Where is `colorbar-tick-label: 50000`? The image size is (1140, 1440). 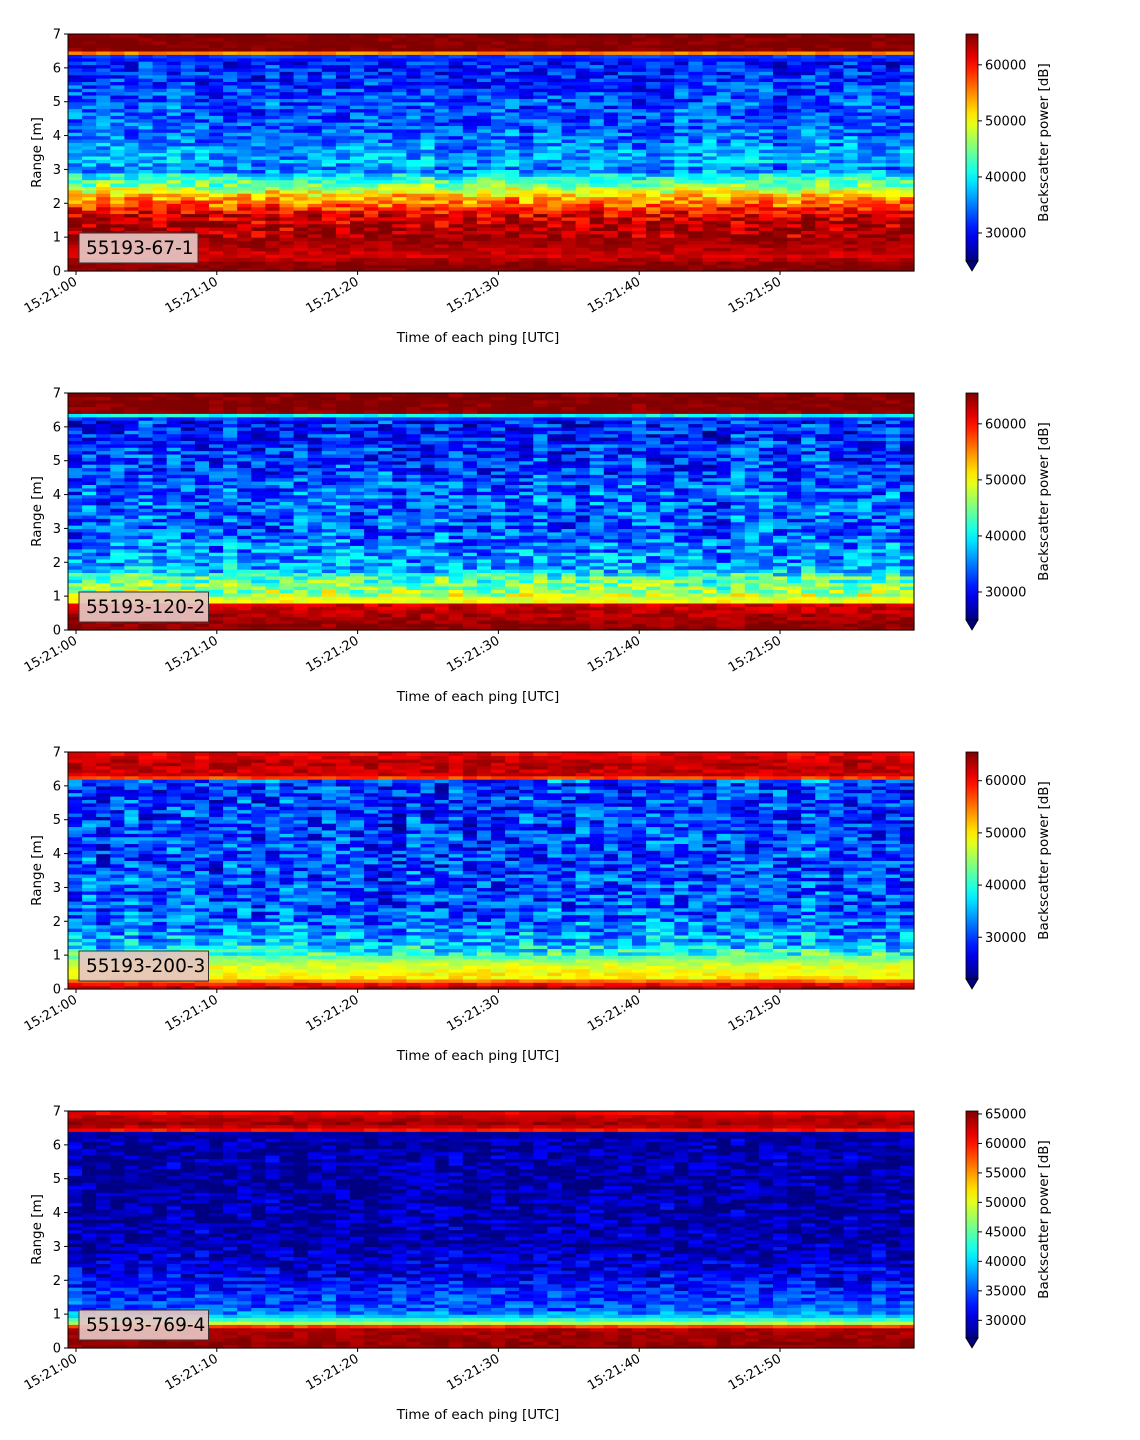 colorbar-tick-label: 50000 is located at coordinates (1005, 121).